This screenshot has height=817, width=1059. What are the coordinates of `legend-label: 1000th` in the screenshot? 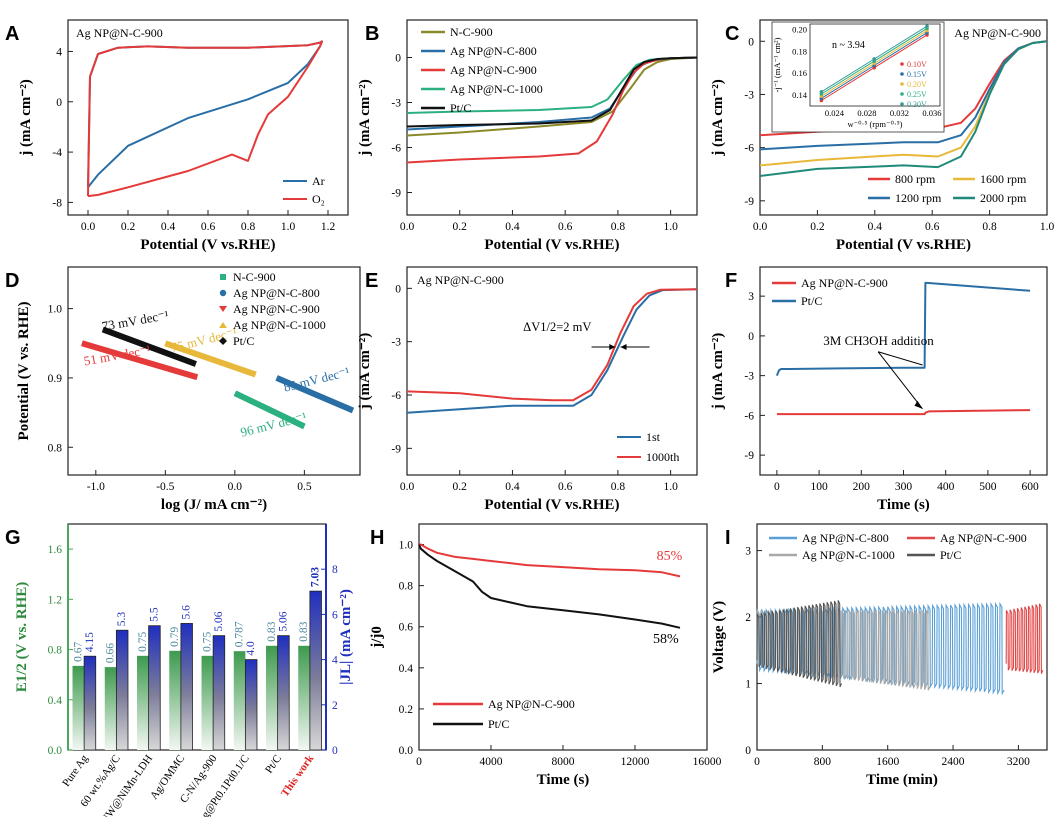 It's located at (662, 457).